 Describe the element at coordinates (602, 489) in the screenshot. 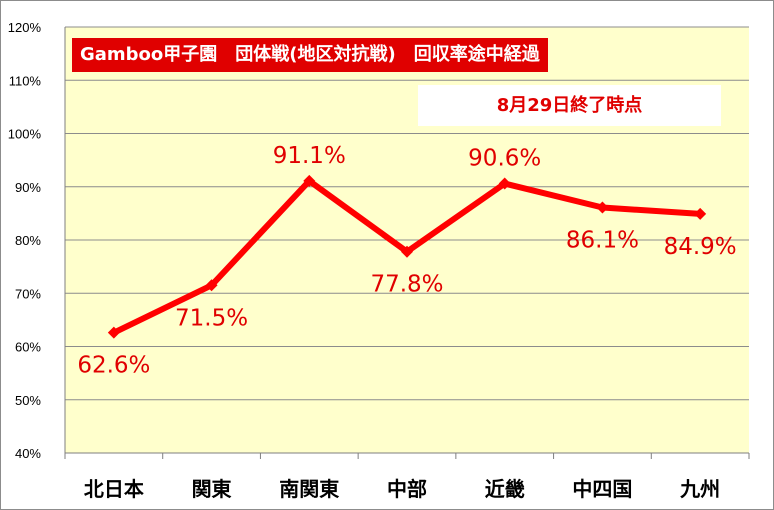

I see `x-tick-label: 中四国` at that location.